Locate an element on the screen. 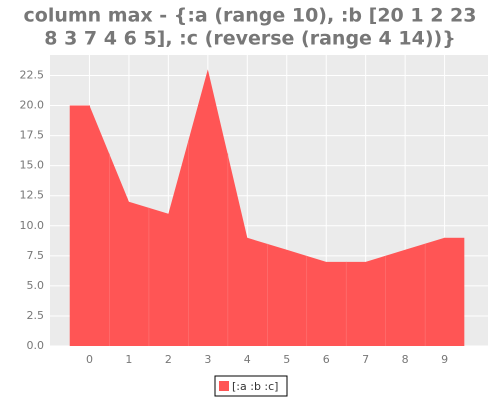 This screenshot has width=500, height=404. x-tick-label: 3 is located at coordinates (207, 359).